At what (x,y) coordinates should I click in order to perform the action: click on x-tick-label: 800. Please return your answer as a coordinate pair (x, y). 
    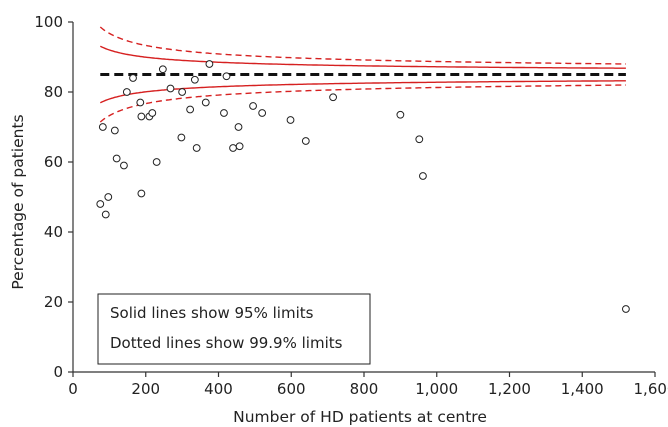
    Looking at the image, I should click on (364, 389).